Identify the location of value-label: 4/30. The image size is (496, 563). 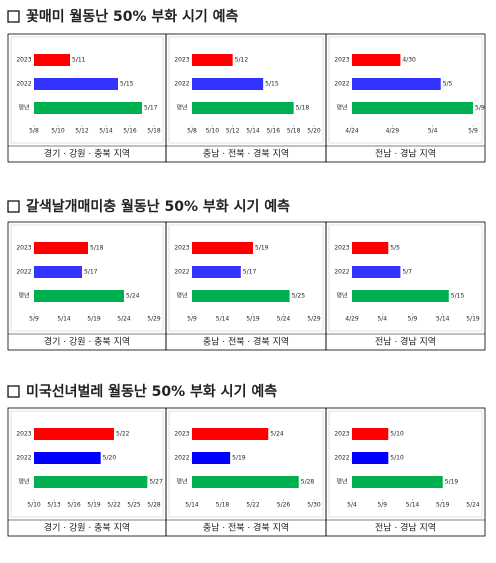
(409, 60).